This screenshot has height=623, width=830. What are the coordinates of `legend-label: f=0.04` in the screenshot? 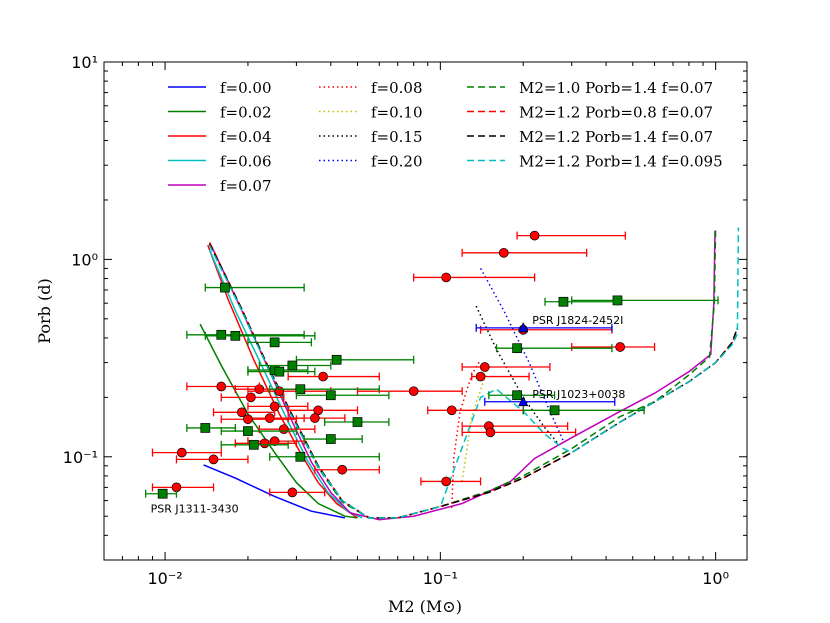 It's located at (246, 137).